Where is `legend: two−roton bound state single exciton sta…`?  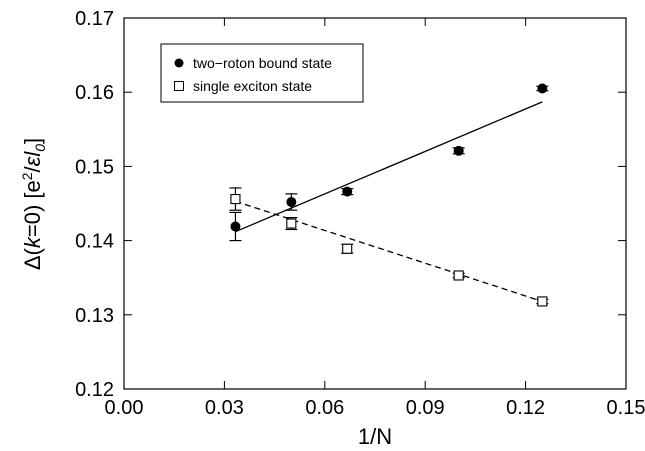 legend: two−roton bound state single exciton sta… is located at coordinates (262, 73).